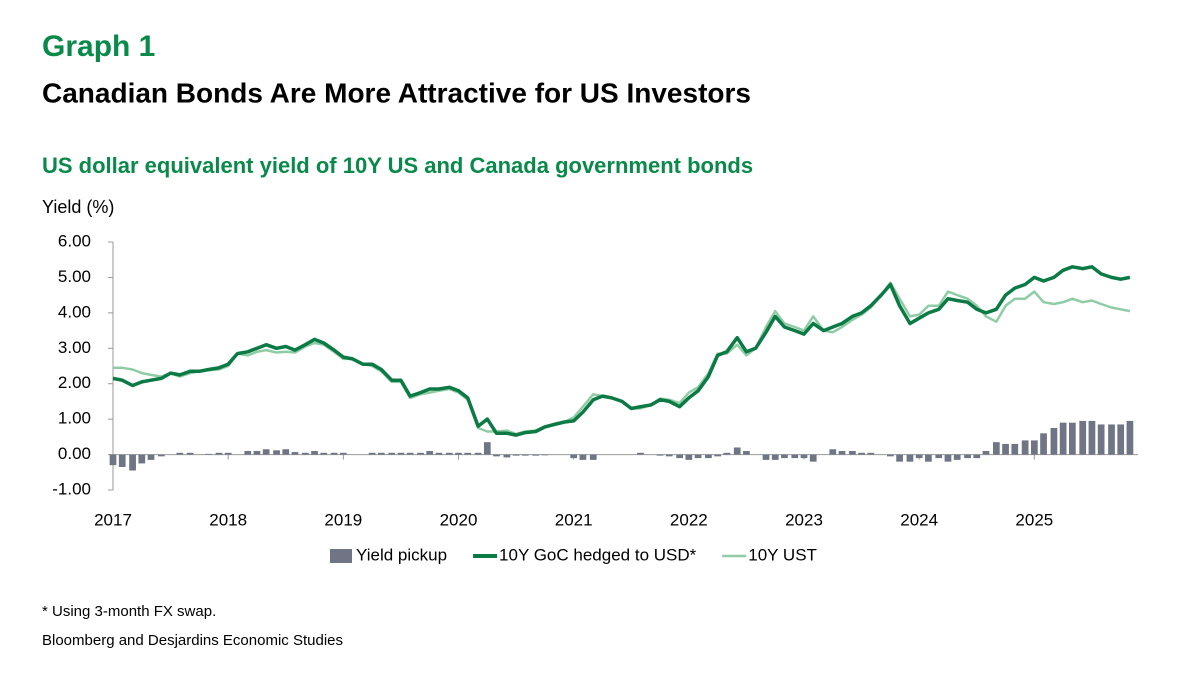  Describe the element at coordinates (98, 46) in the screenshot. I see `graph-label: Graph 1` at that location.